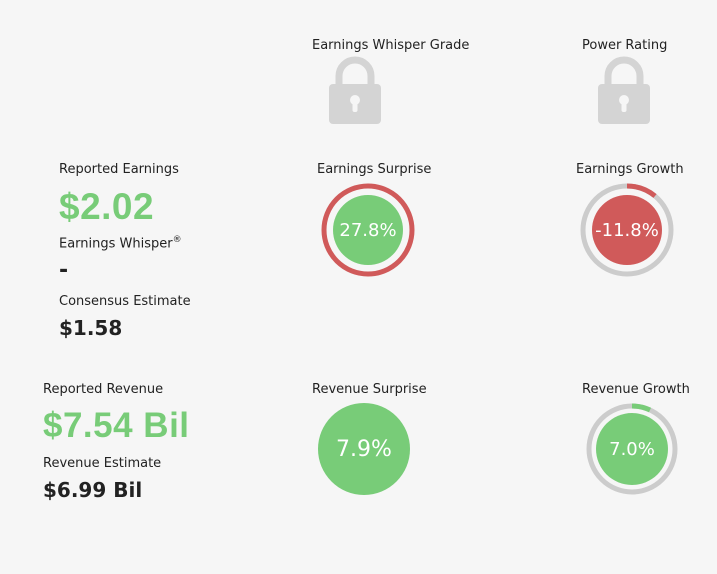 The width and height of the screenshot is (717, 574). What do you see at coordinates (116, 425) in the screenshot?
I see `reported-revenue-value: $7.54 Bil` at bounding box center [116, 425].